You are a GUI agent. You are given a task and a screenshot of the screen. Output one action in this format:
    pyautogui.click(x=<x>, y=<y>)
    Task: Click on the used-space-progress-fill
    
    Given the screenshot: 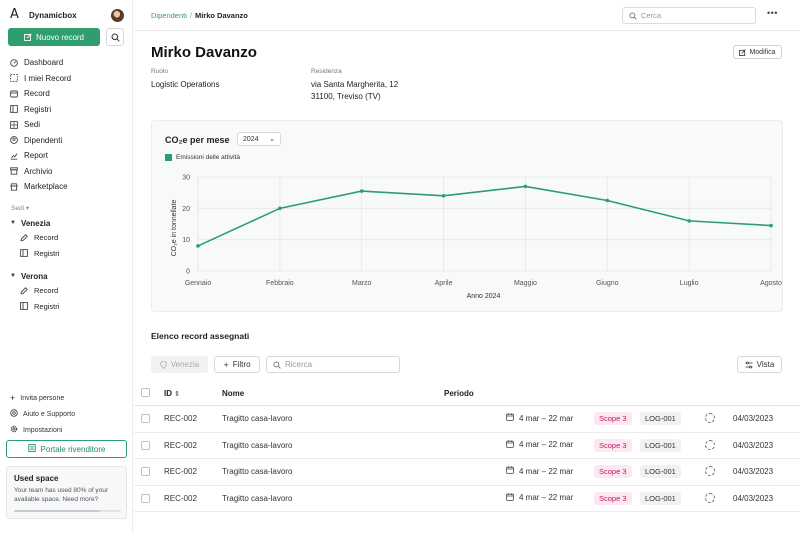 What is the action you would take?
    pyautogui.click(x=57, y=511)
    